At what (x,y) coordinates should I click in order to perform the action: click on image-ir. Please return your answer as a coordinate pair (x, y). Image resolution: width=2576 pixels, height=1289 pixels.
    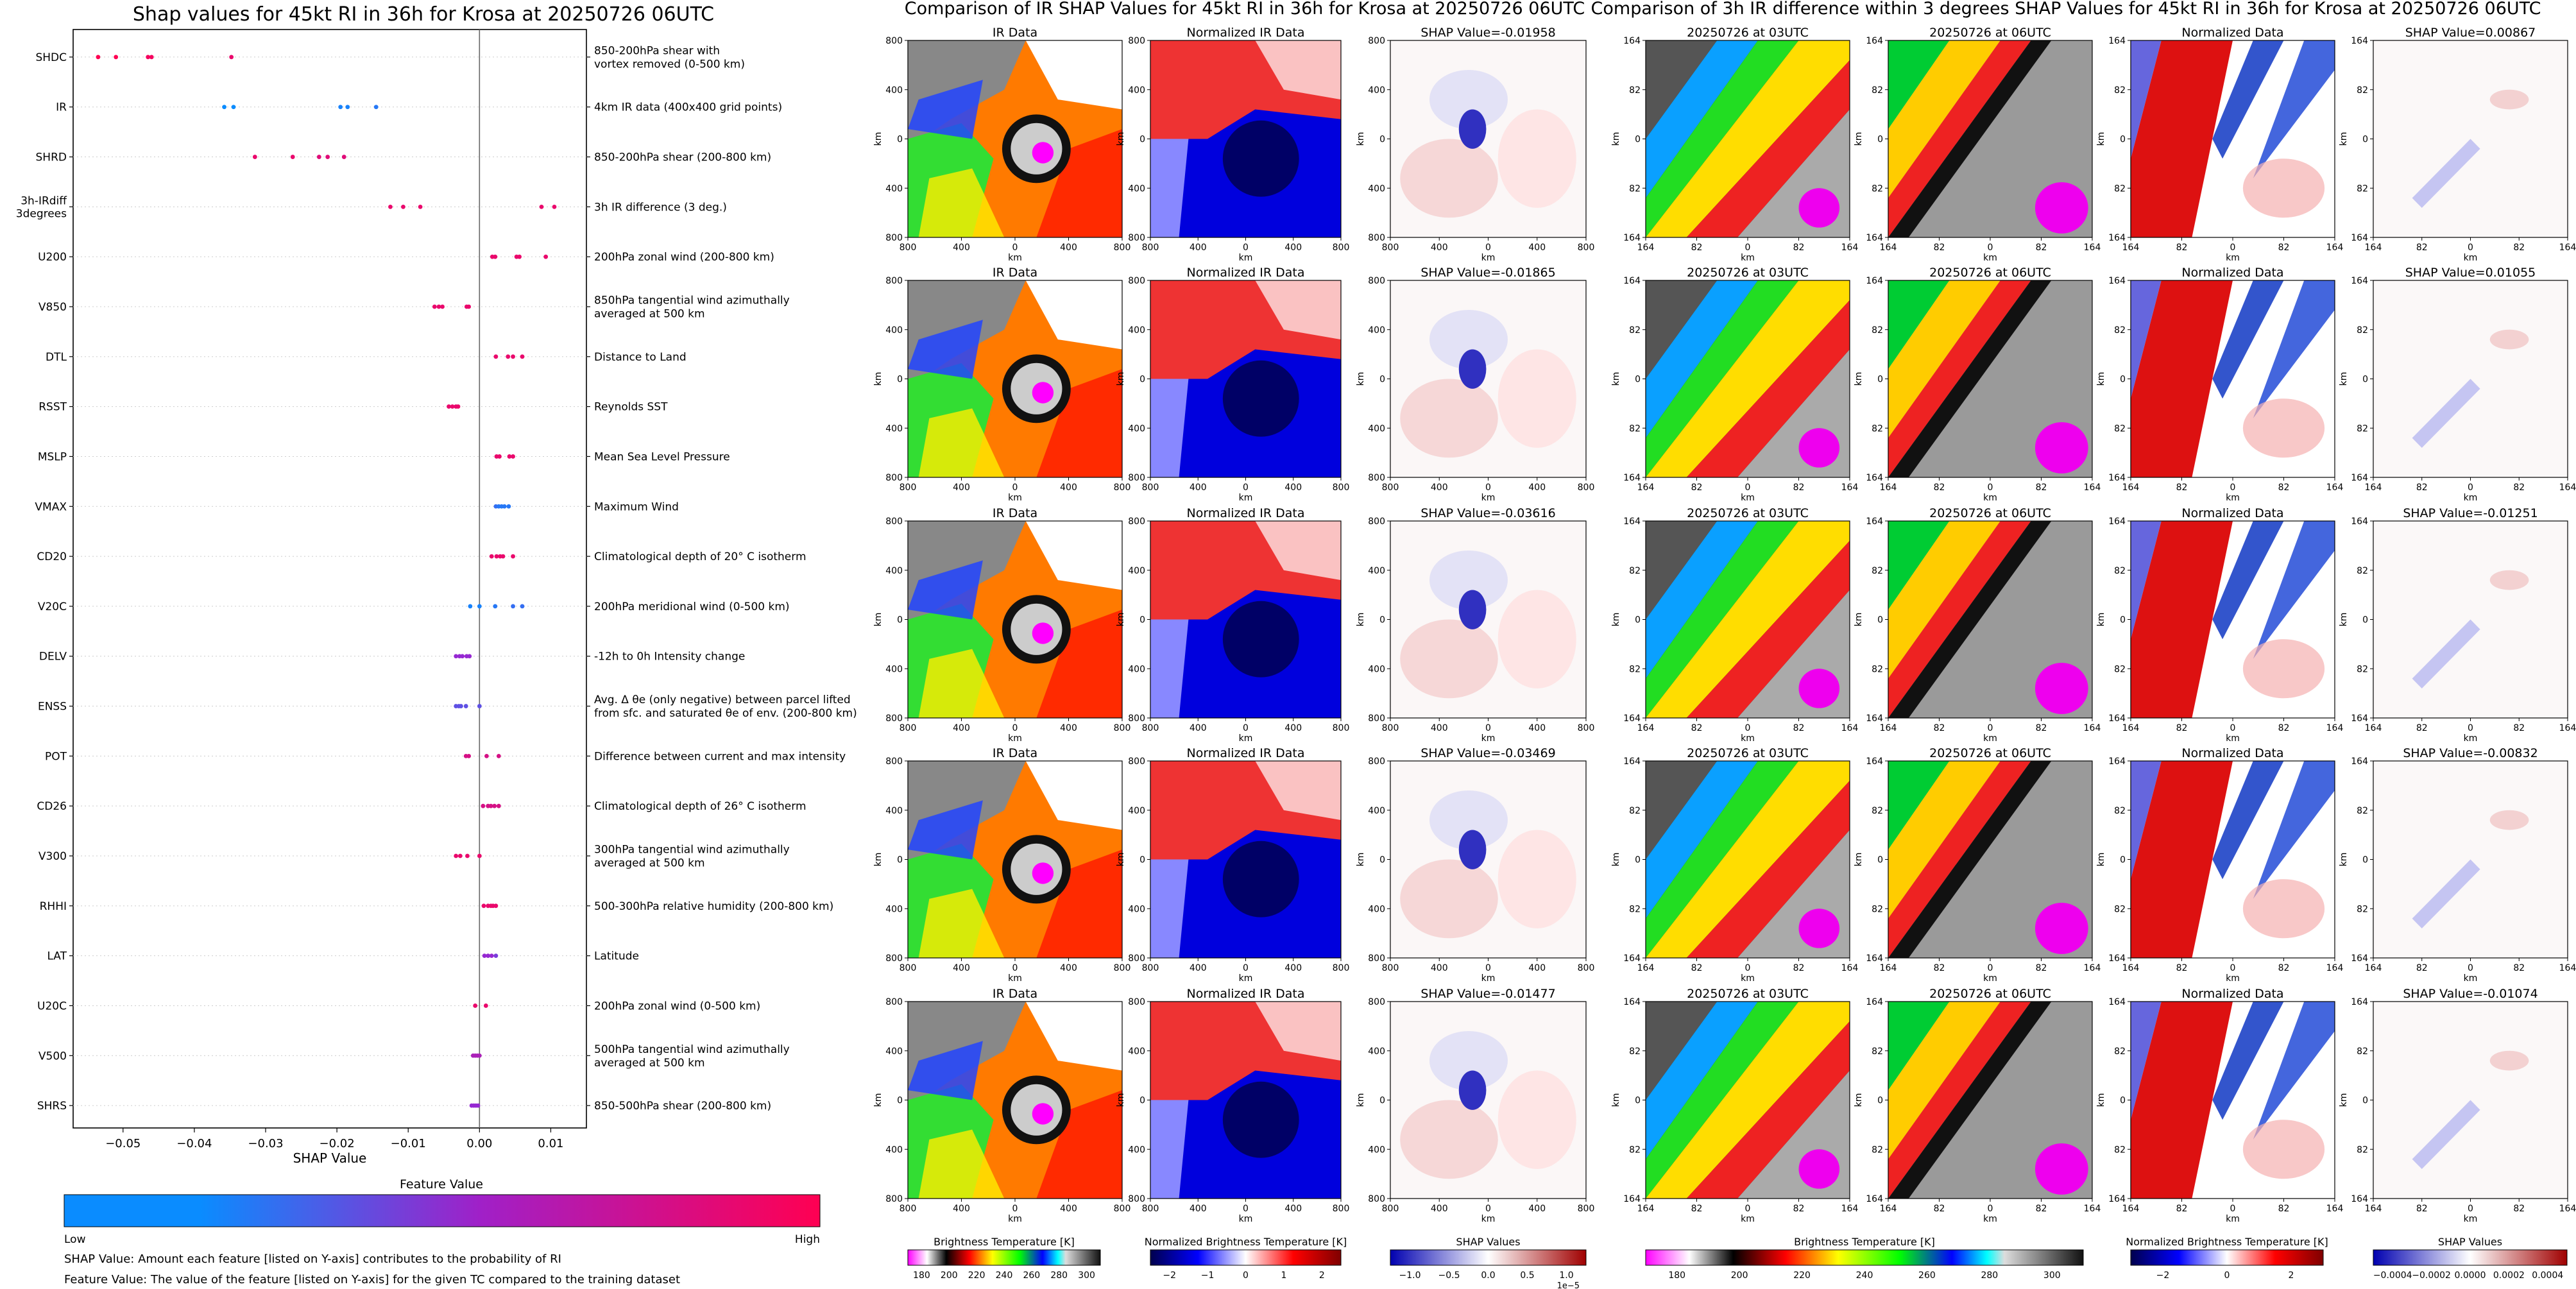
    Looking at the image, I should click on (1015, 860).